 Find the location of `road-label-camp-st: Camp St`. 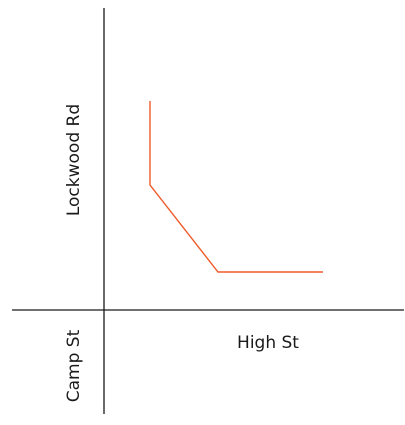

road-label-camp-st: Camp St is located at coordinates (74, 365).